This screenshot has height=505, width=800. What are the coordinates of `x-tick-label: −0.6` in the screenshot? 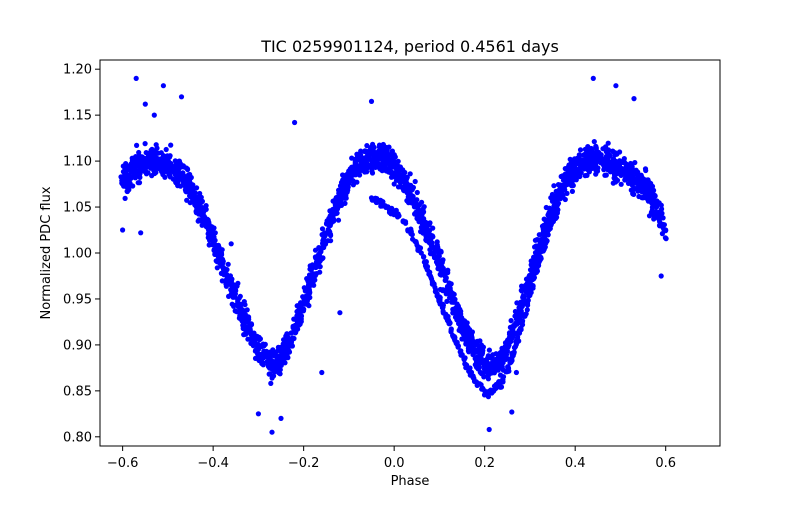 It's located at (123, 463).